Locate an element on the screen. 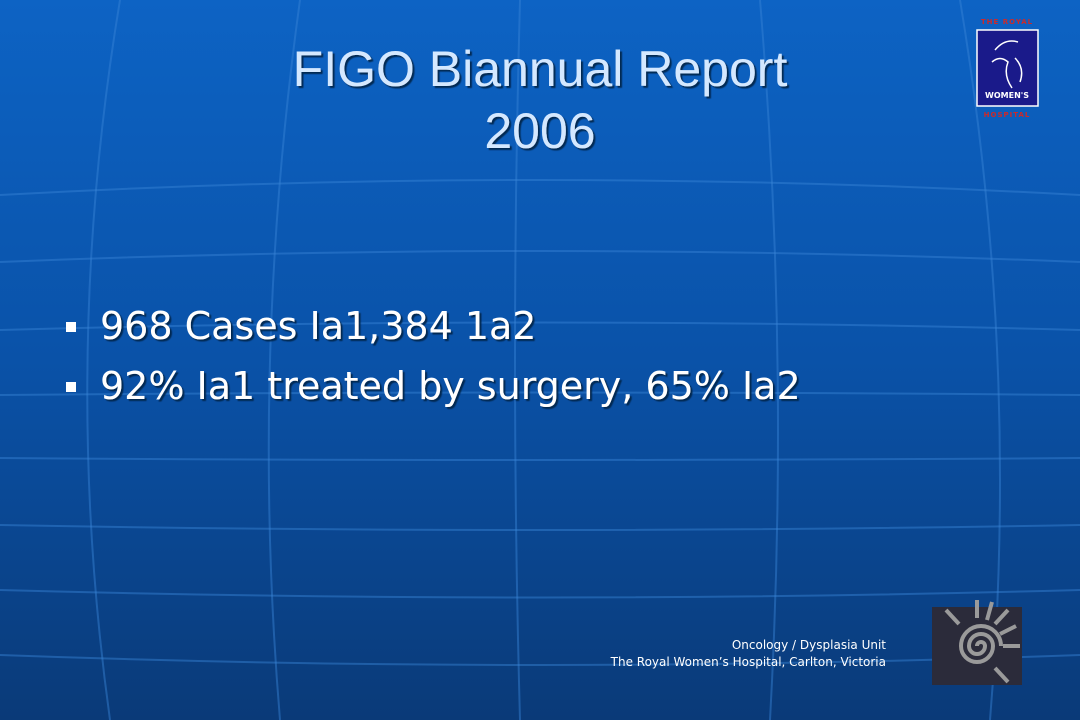 This screenshot has width=1080, height=720. hospital-logo: THE ROYAL WOMEN'S HOSPITAL is located at coordinates (1007, 68).